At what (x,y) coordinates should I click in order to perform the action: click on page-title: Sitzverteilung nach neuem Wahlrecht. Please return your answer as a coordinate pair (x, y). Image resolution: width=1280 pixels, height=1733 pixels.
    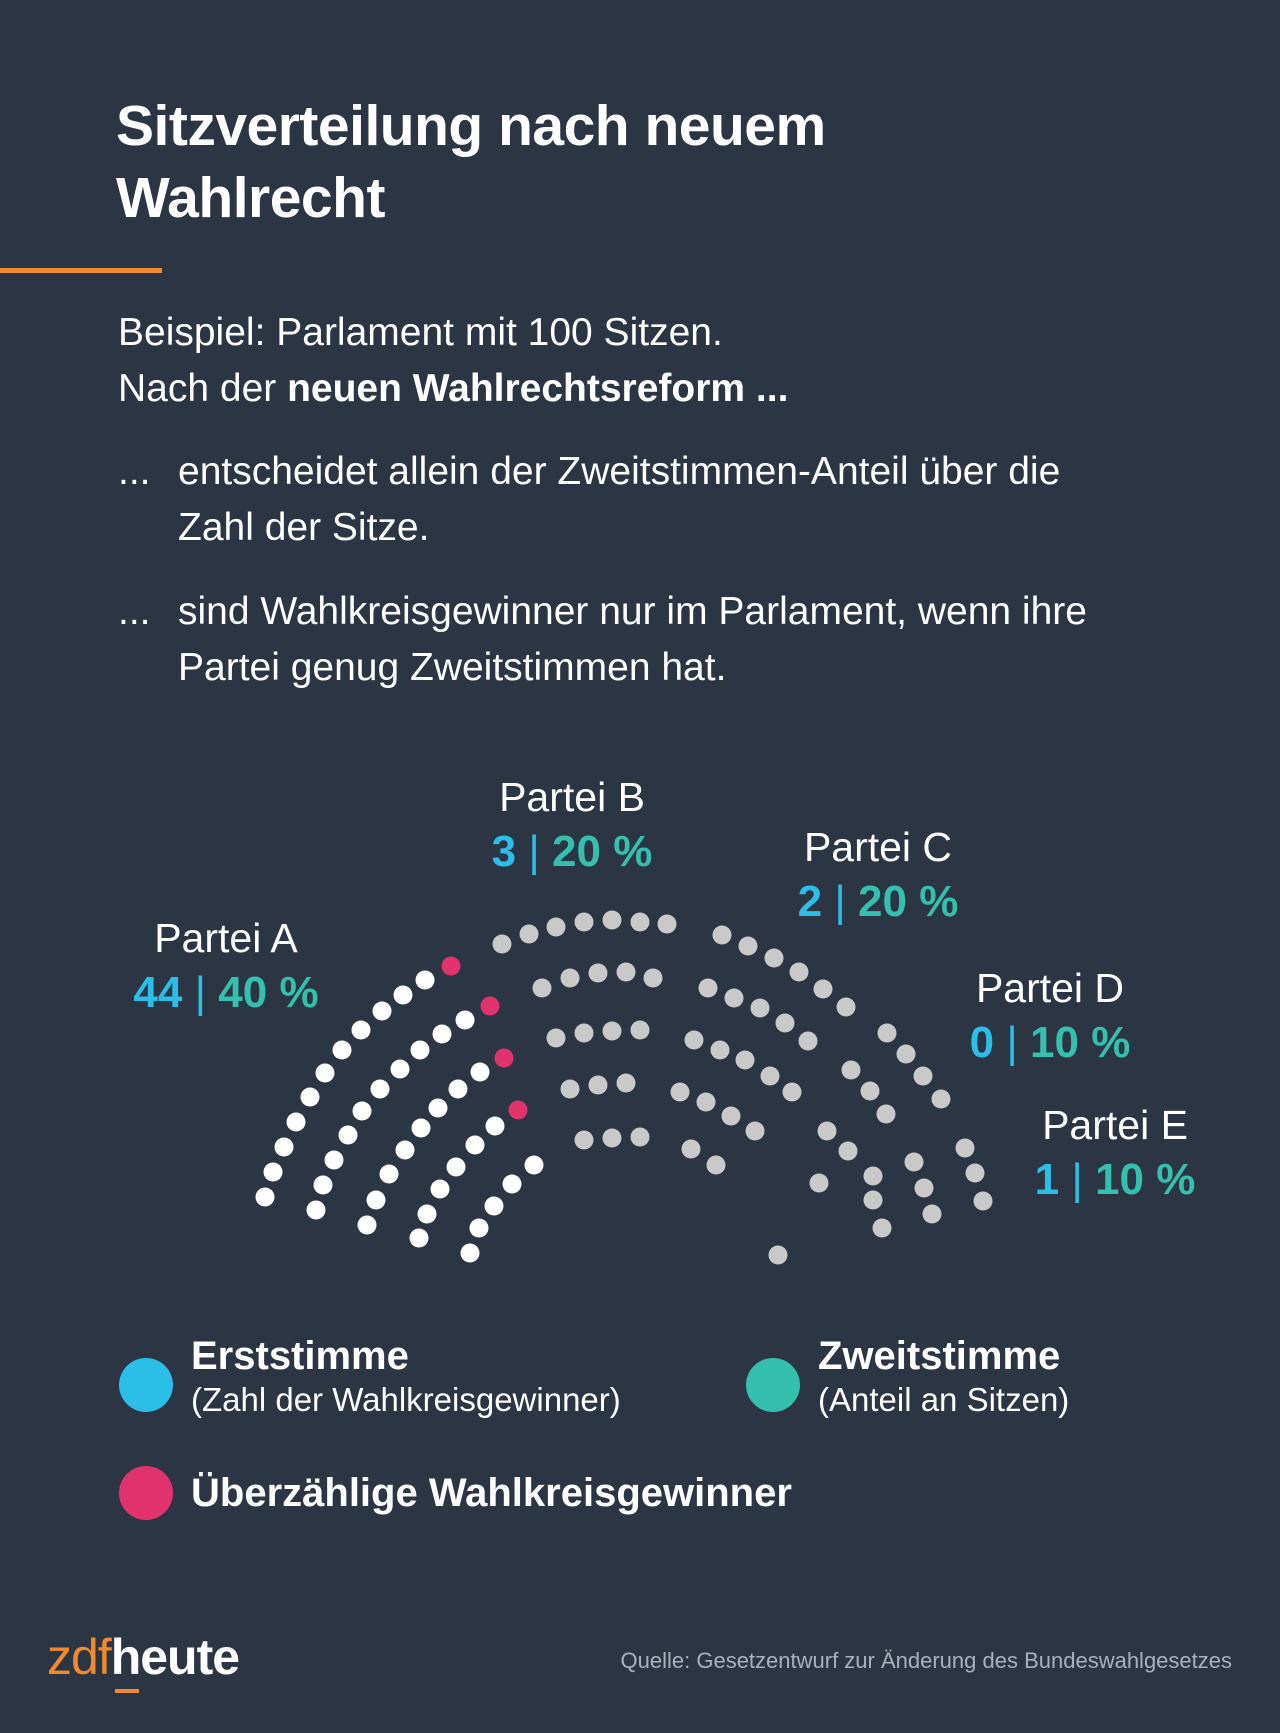
    Looking at the image, I should click on (566, 162).